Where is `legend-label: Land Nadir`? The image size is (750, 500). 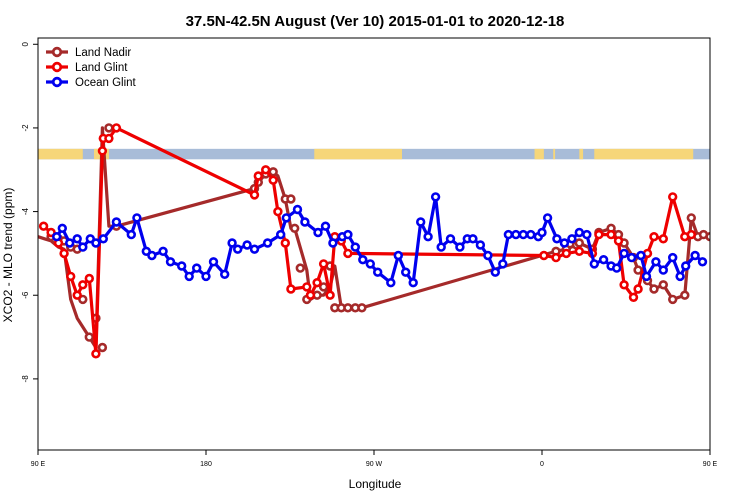 legend-label: Land Nadir is located at coordinates (103, 53).